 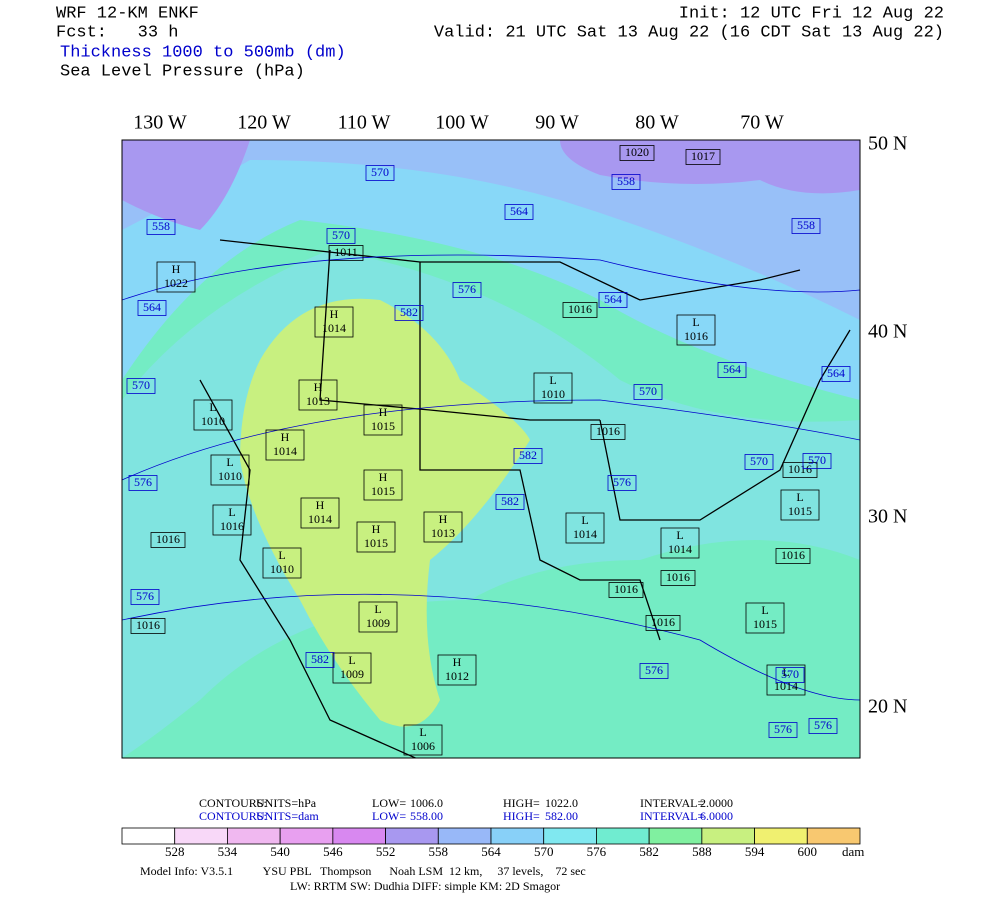 What do you see at coordinates (426, 816) in the screenshot?
I see `contour-info: 558.00` at bounding box center [426, 816].